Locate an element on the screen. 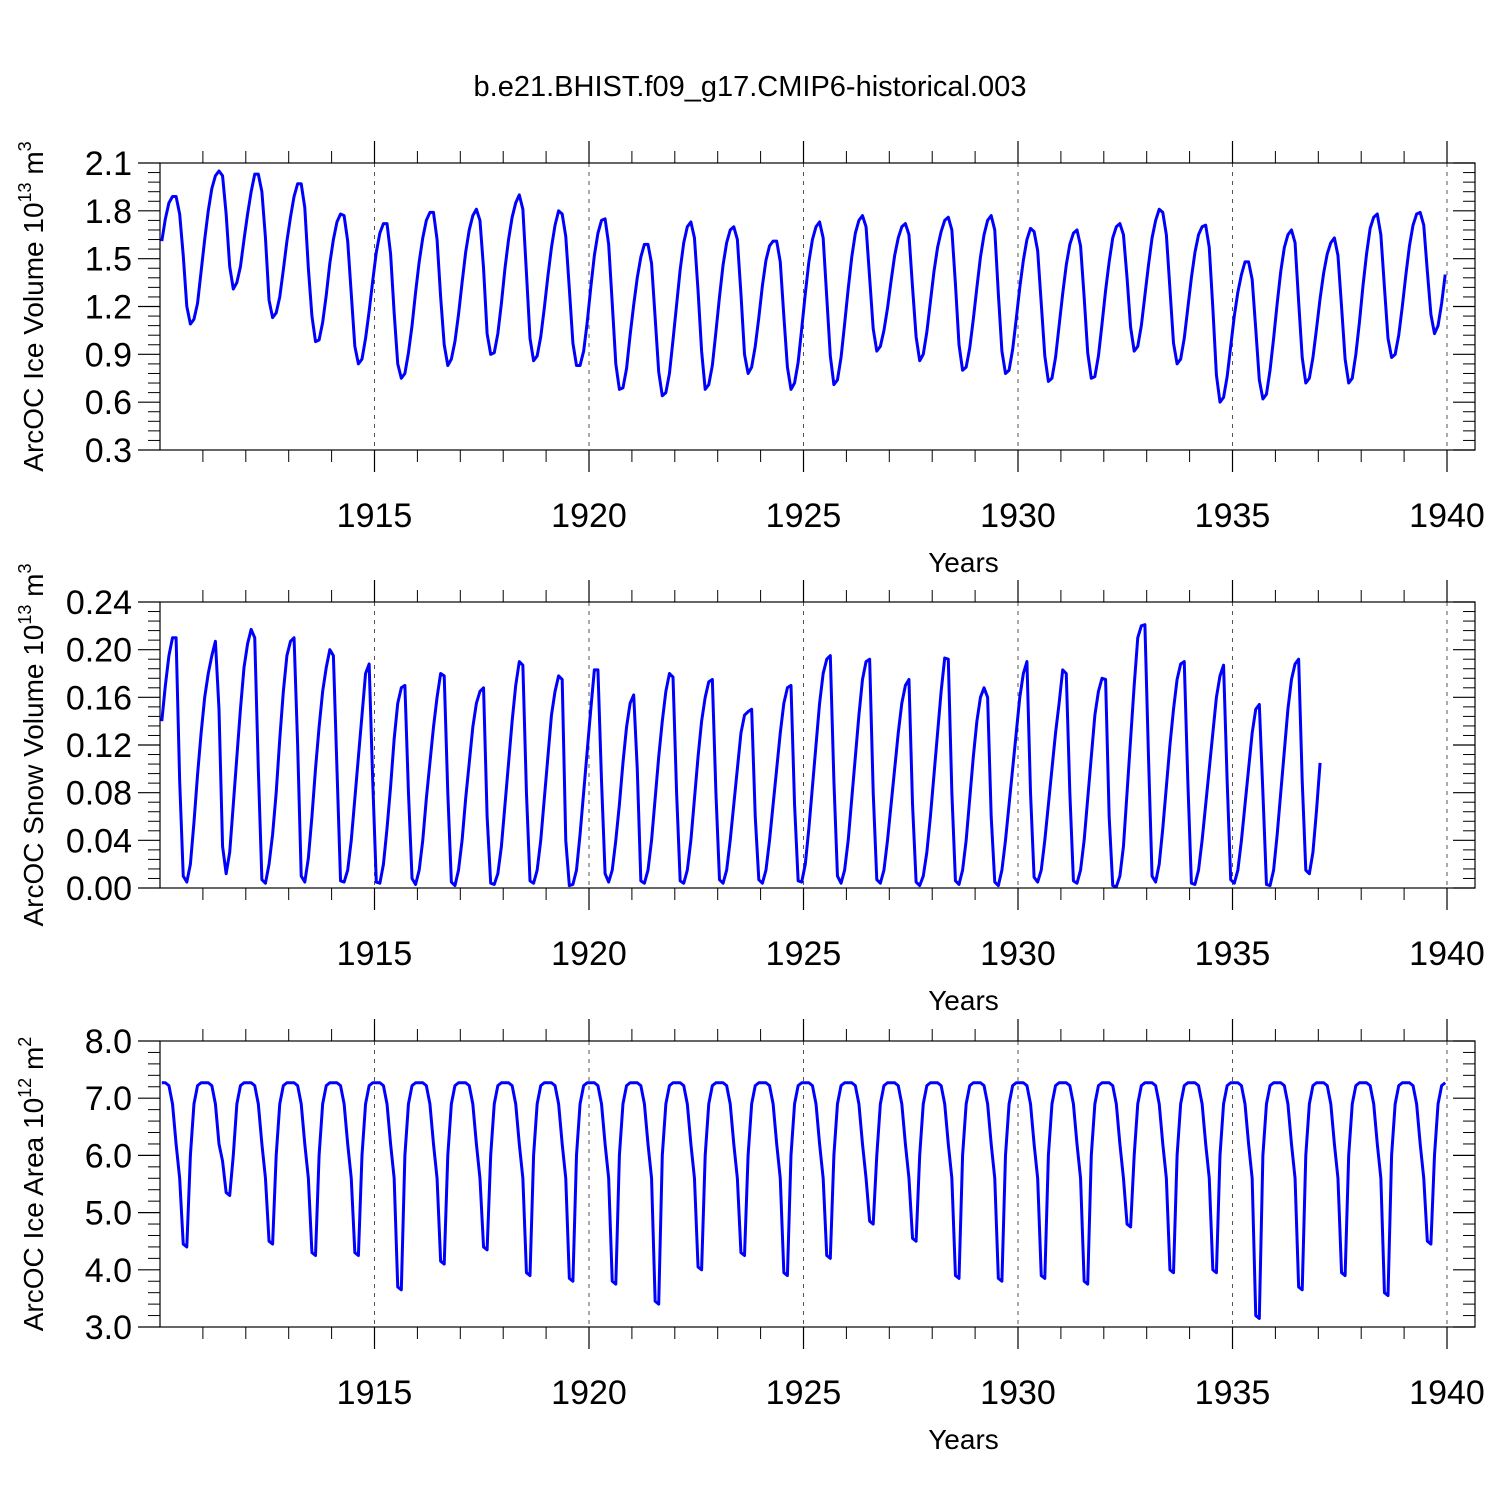  y-tick-label-0.3: 0.3 is located at coordinates (108, 451).